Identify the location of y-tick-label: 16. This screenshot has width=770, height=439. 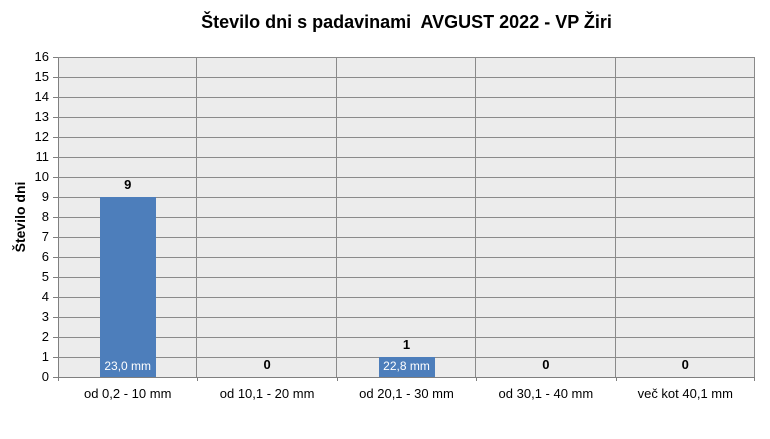
(41, 56).